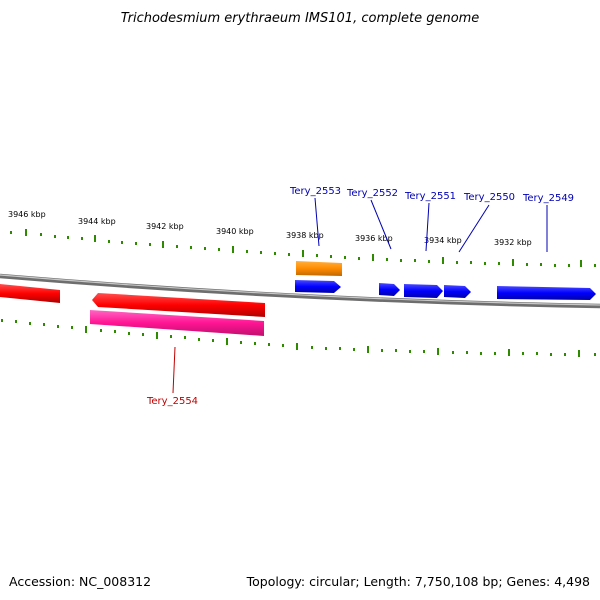  I want to click on accession-text: Accession: NC_008312, so click(80, 581).